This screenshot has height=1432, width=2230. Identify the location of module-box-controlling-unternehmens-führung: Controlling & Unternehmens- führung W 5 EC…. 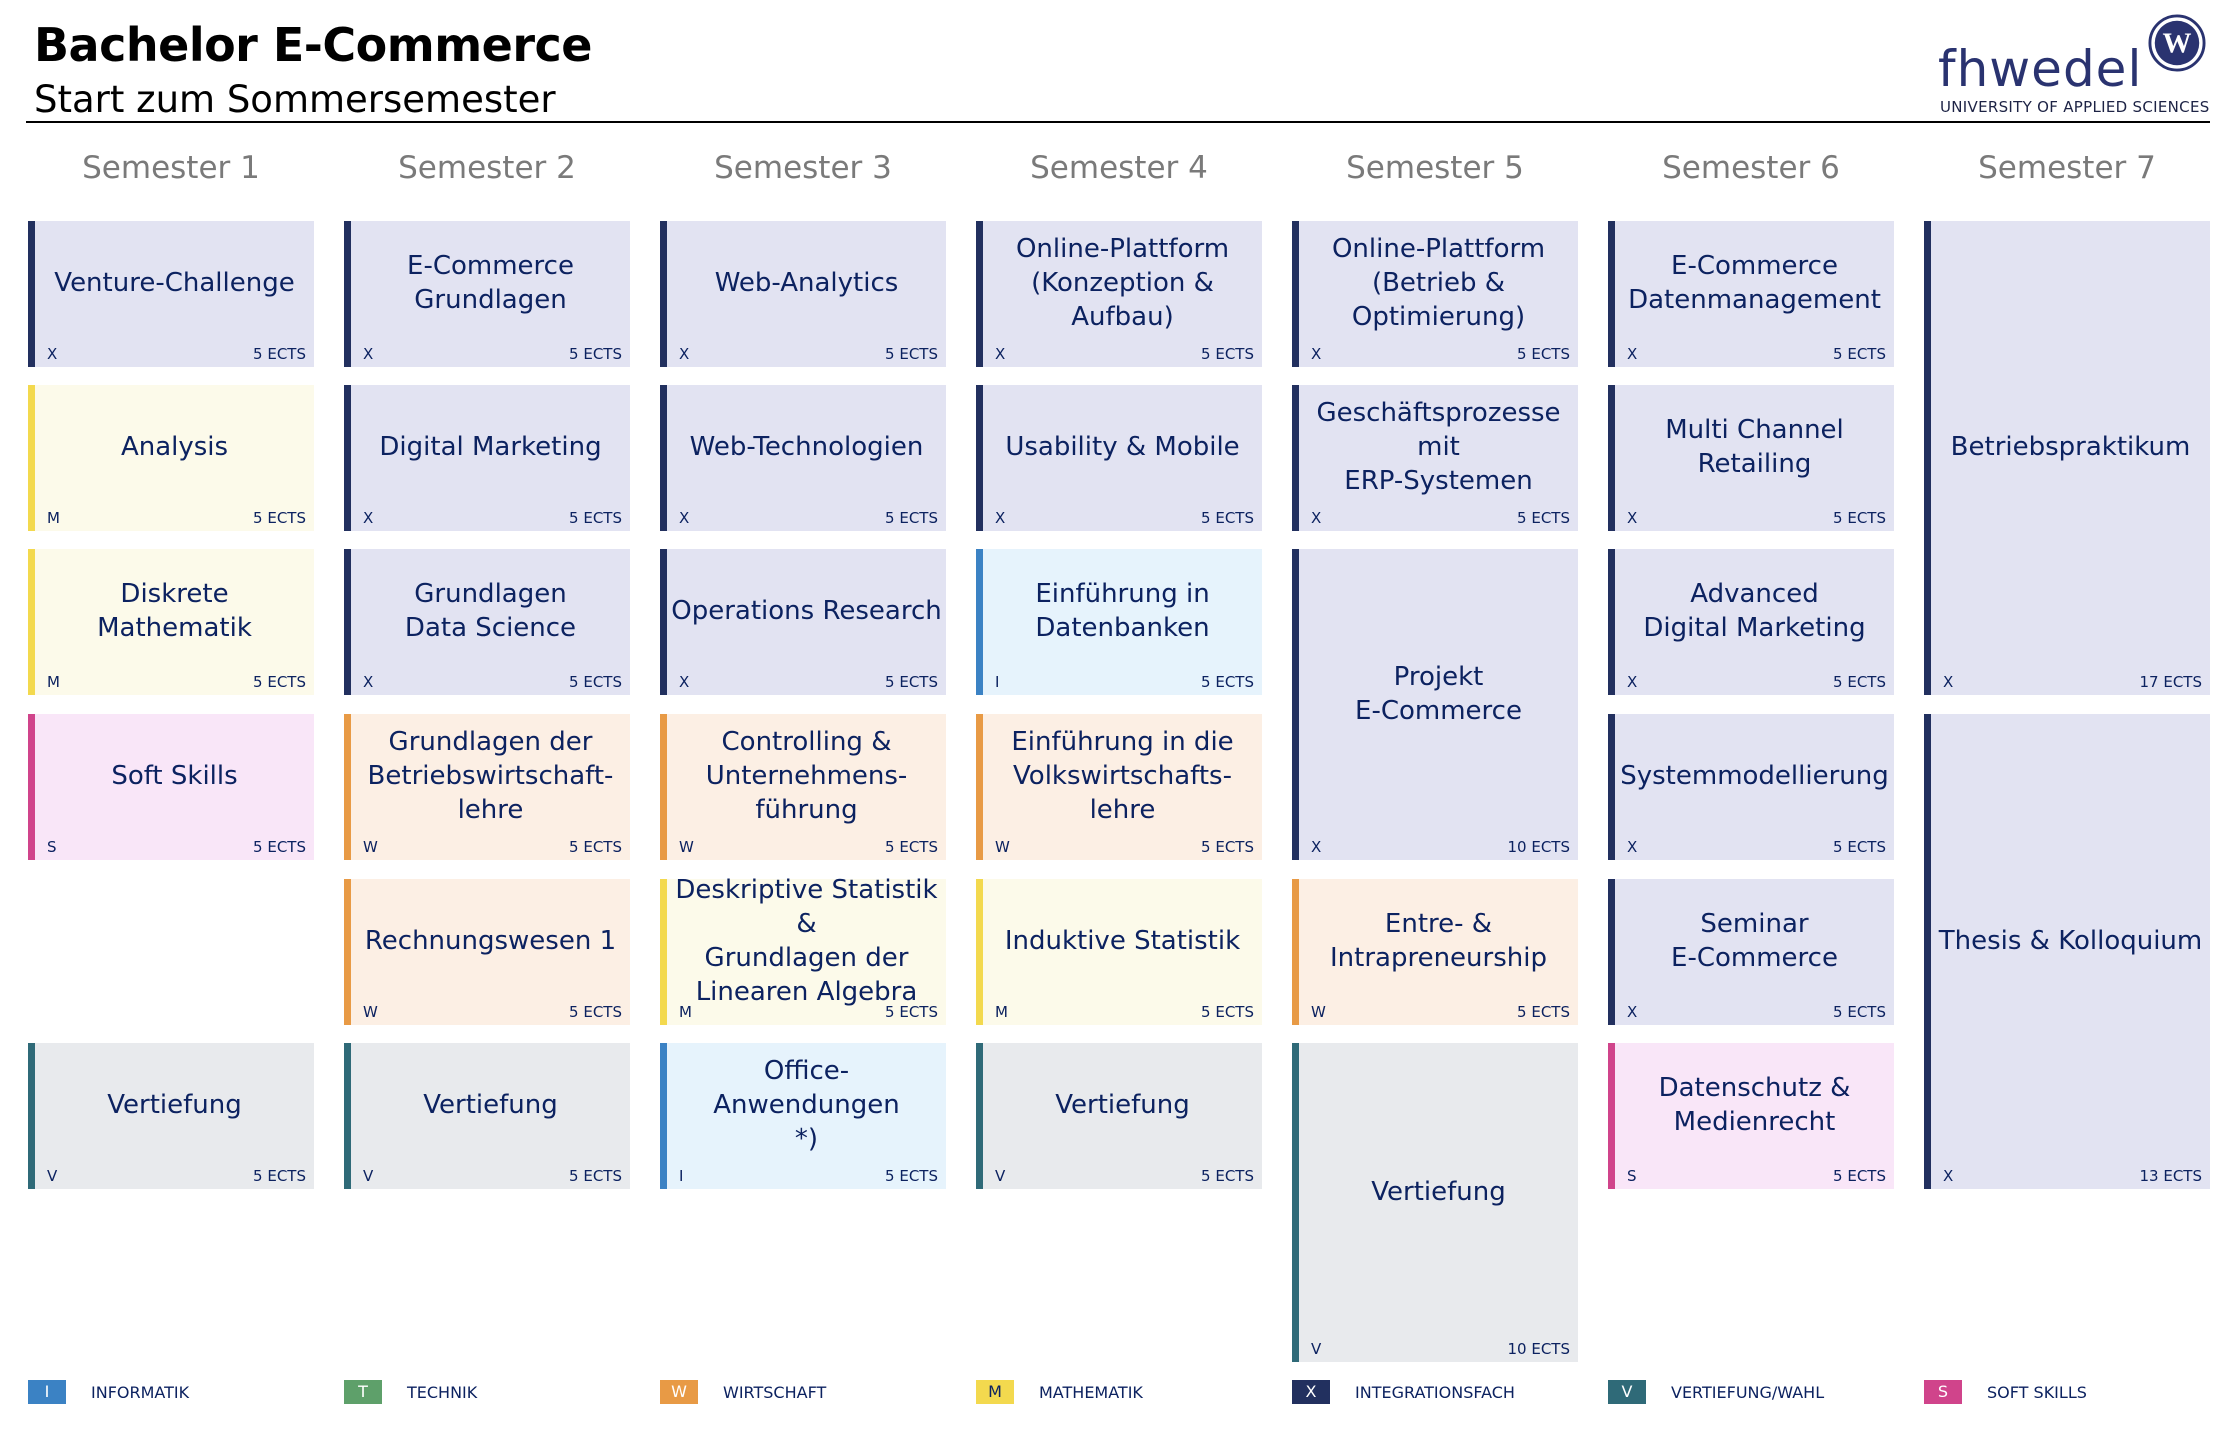
(803, 787).